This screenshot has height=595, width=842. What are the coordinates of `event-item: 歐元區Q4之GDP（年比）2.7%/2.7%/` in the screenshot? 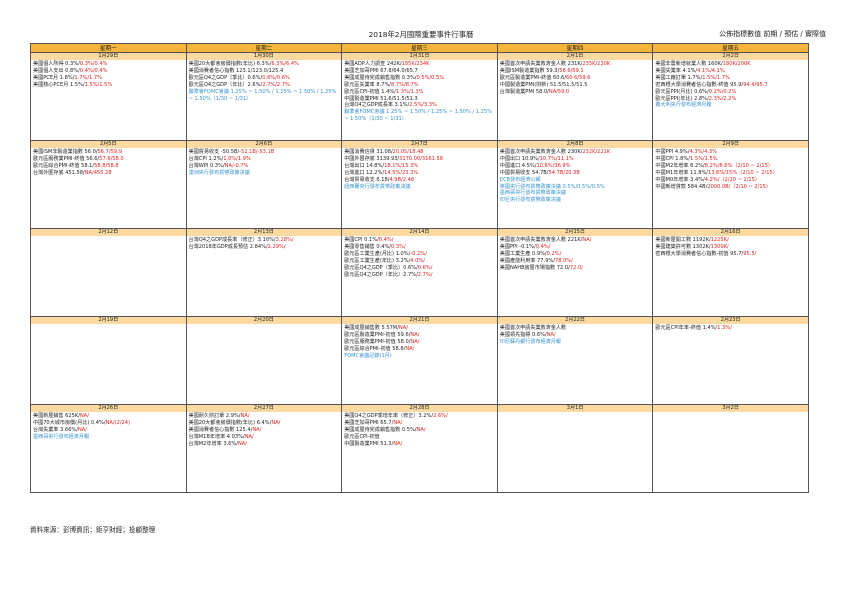 It's located at (388, 274).